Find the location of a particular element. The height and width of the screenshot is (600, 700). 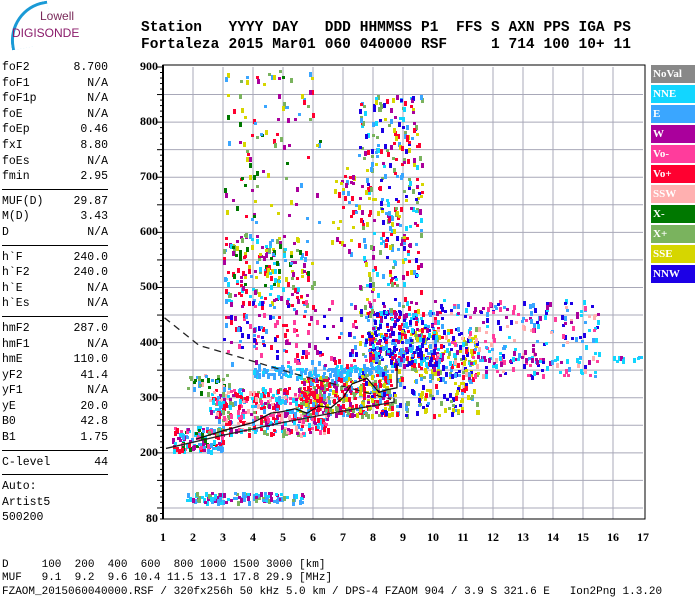

logo-text-lowell: Lowell is located at coordinates (57, 16).